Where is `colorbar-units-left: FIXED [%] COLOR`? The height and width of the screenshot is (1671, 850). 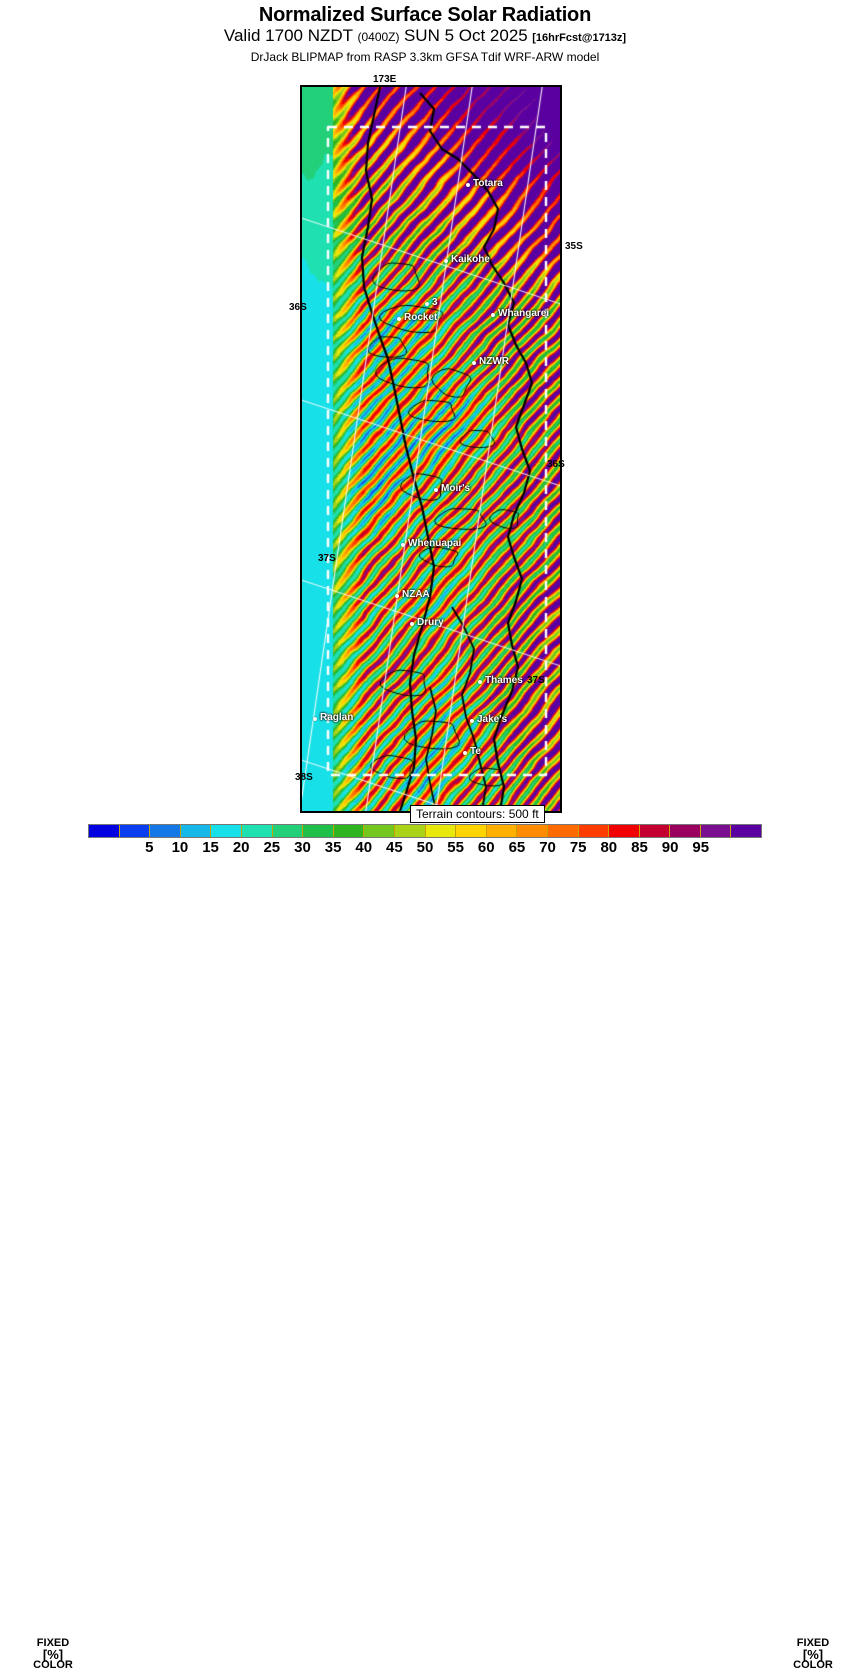
colorbar-units-left: FIXED [%] COLOR is located at coordinates (53, 1654).